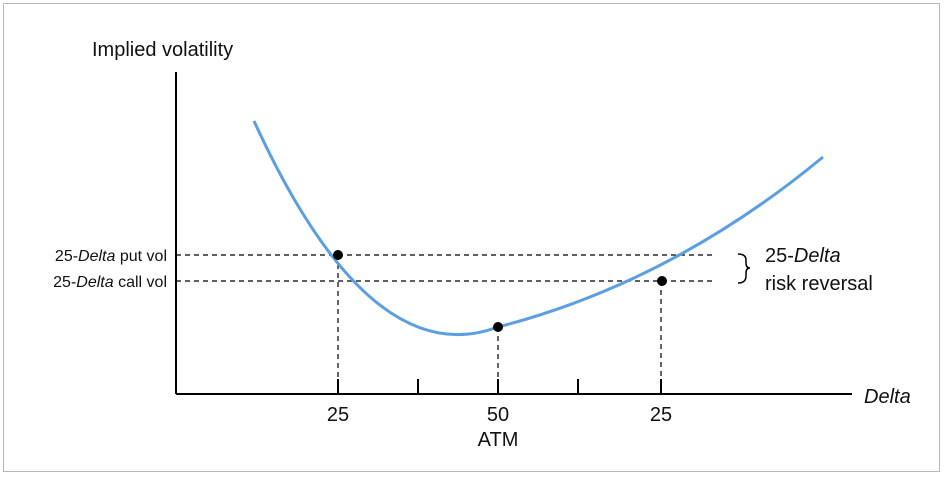 This screenshot has width=945, height=477. Describe the element at coordinates (162, 50) in the screenshot. I see `y-axis-label: Implied volatility` at that location.